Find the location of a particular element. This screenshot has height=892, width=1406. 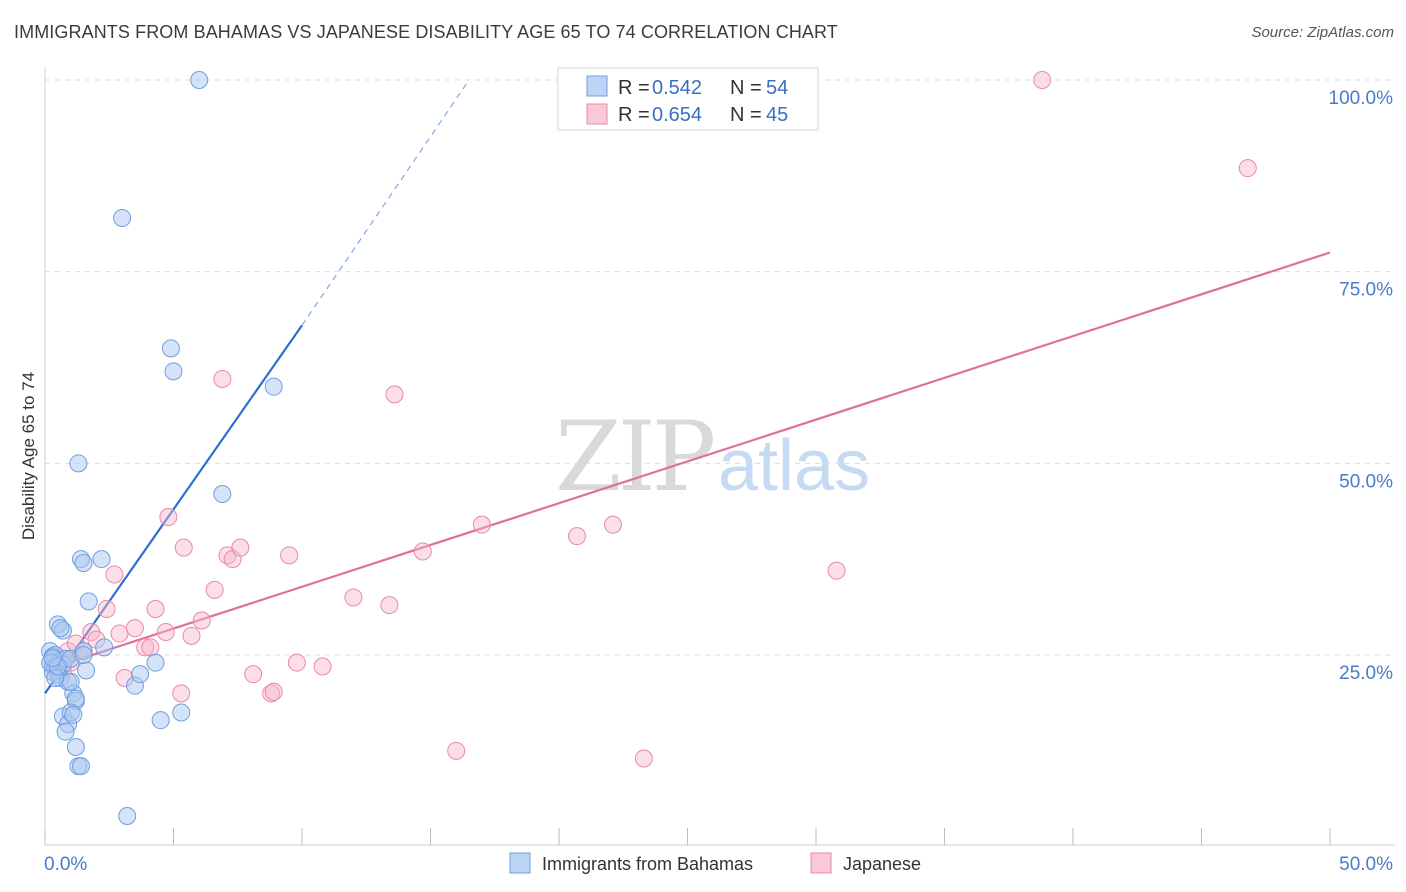

x-tick-label: 0.0% is located at coordinates (65, 864).